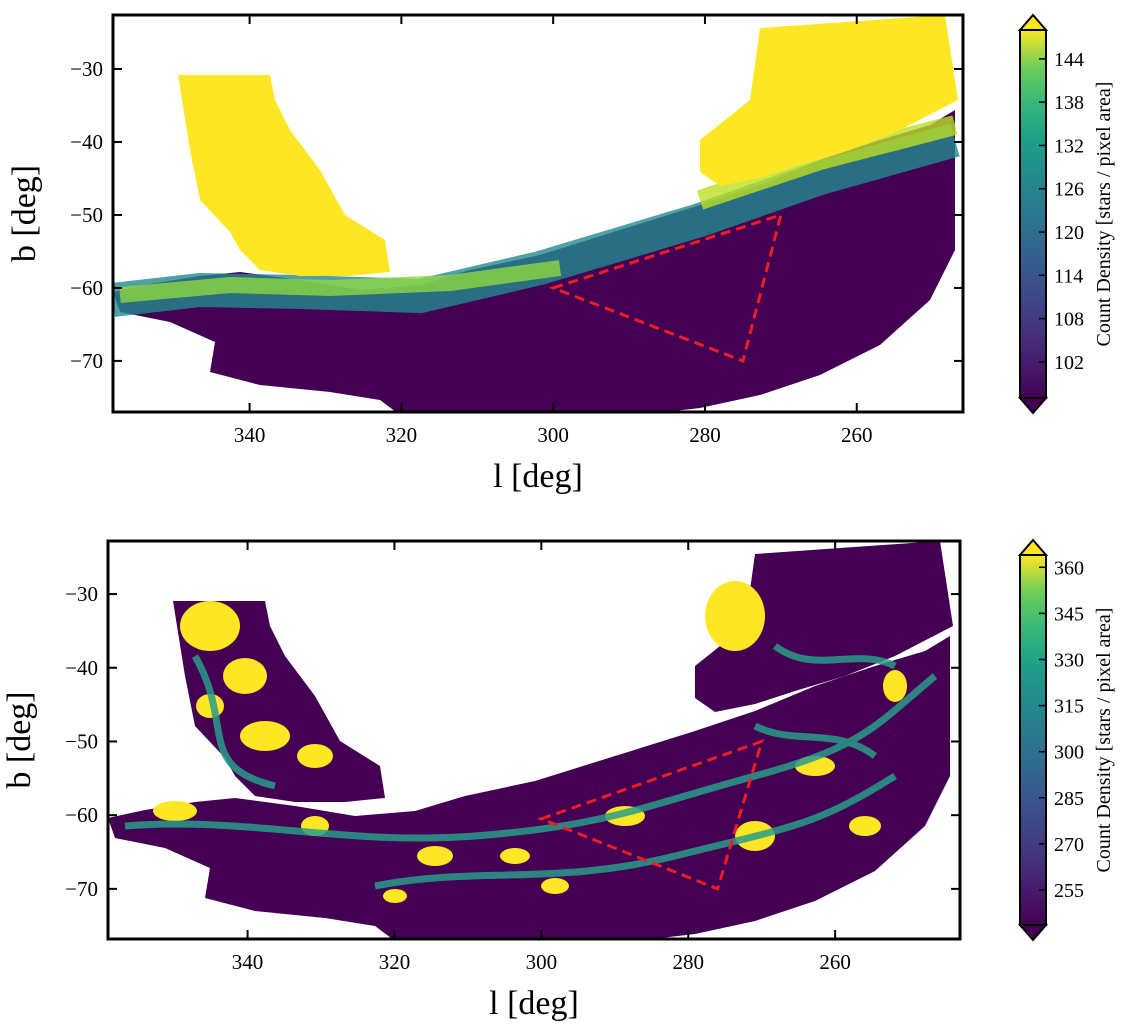  I want to click on colorbar-tick-label: 102, so click(1069, 363).